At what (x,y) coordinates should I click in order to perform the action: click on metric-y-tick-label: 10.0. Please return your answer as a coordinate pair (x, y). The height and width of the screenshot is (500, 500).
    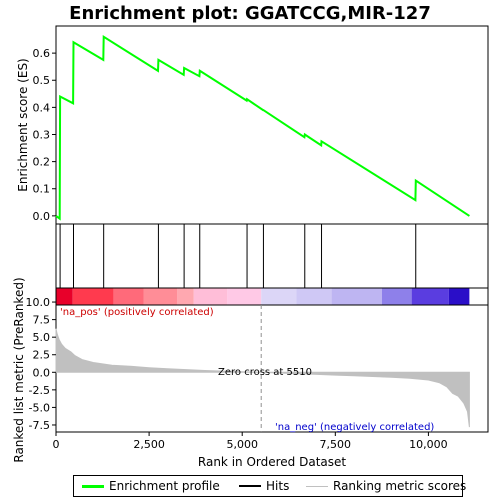
    Looking at the image, I should click on (38, 302).